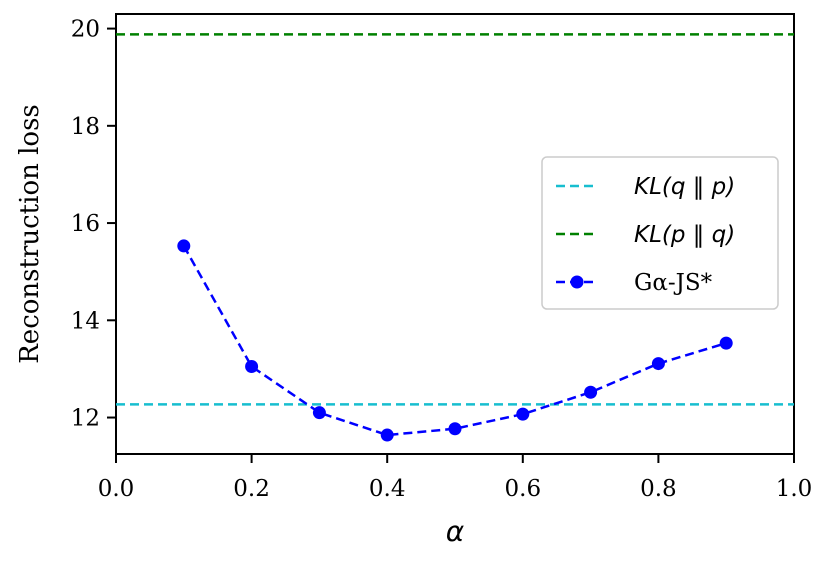 The width and height of the screenshot is (831, 562). I want to click on y-tick-label: 18, so click(85, 127).